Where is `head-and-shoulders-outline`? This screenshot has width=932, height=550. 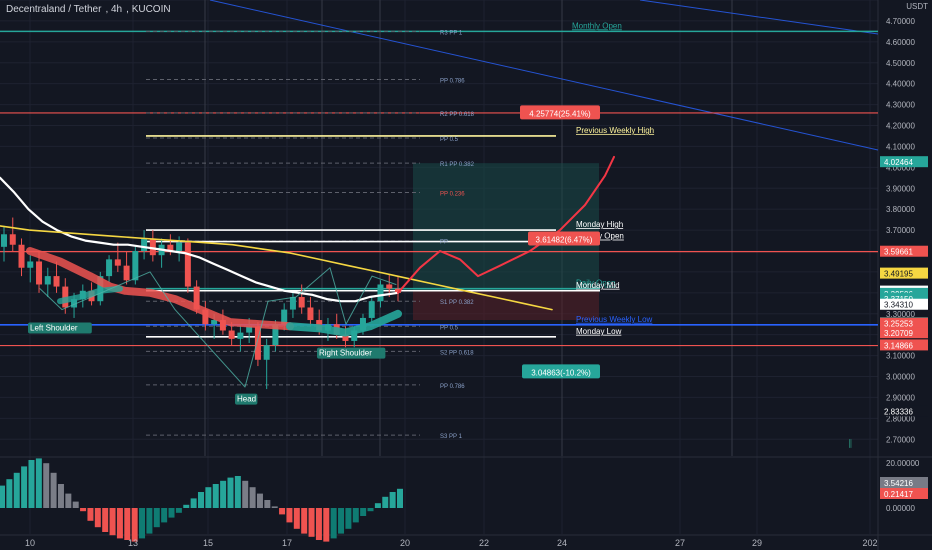
head-and-shoulders-outline is located at coordinates (218, 327).